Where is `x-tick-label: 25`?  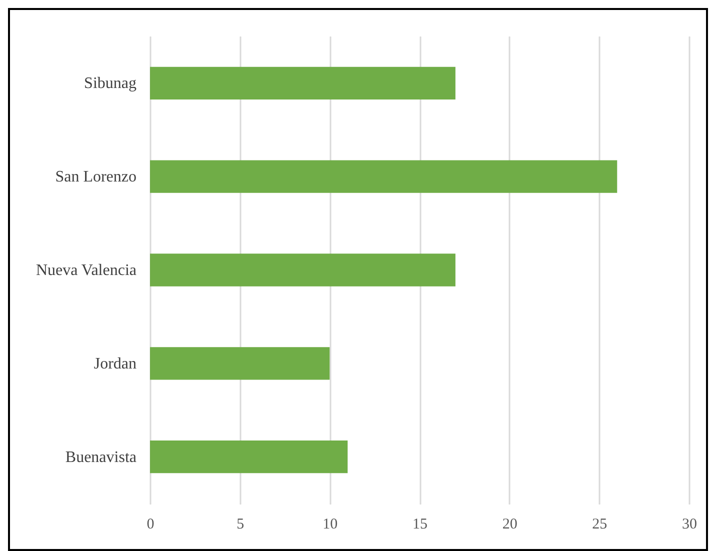
x-tick-label: 25 is located at coordinates (600, 524).